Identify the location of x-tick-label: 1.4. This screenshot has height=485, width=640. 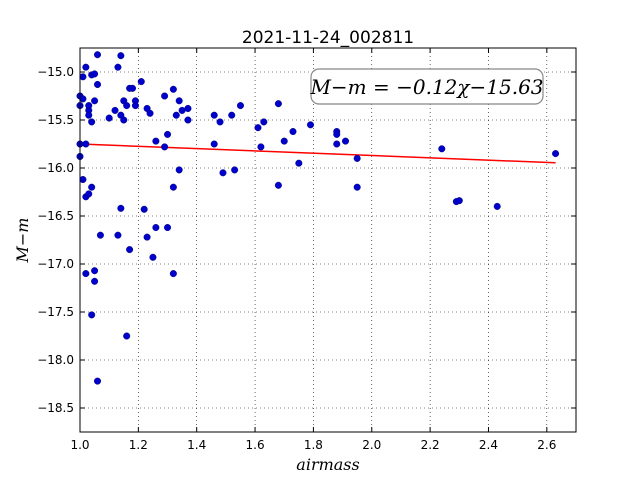
(196, 445).